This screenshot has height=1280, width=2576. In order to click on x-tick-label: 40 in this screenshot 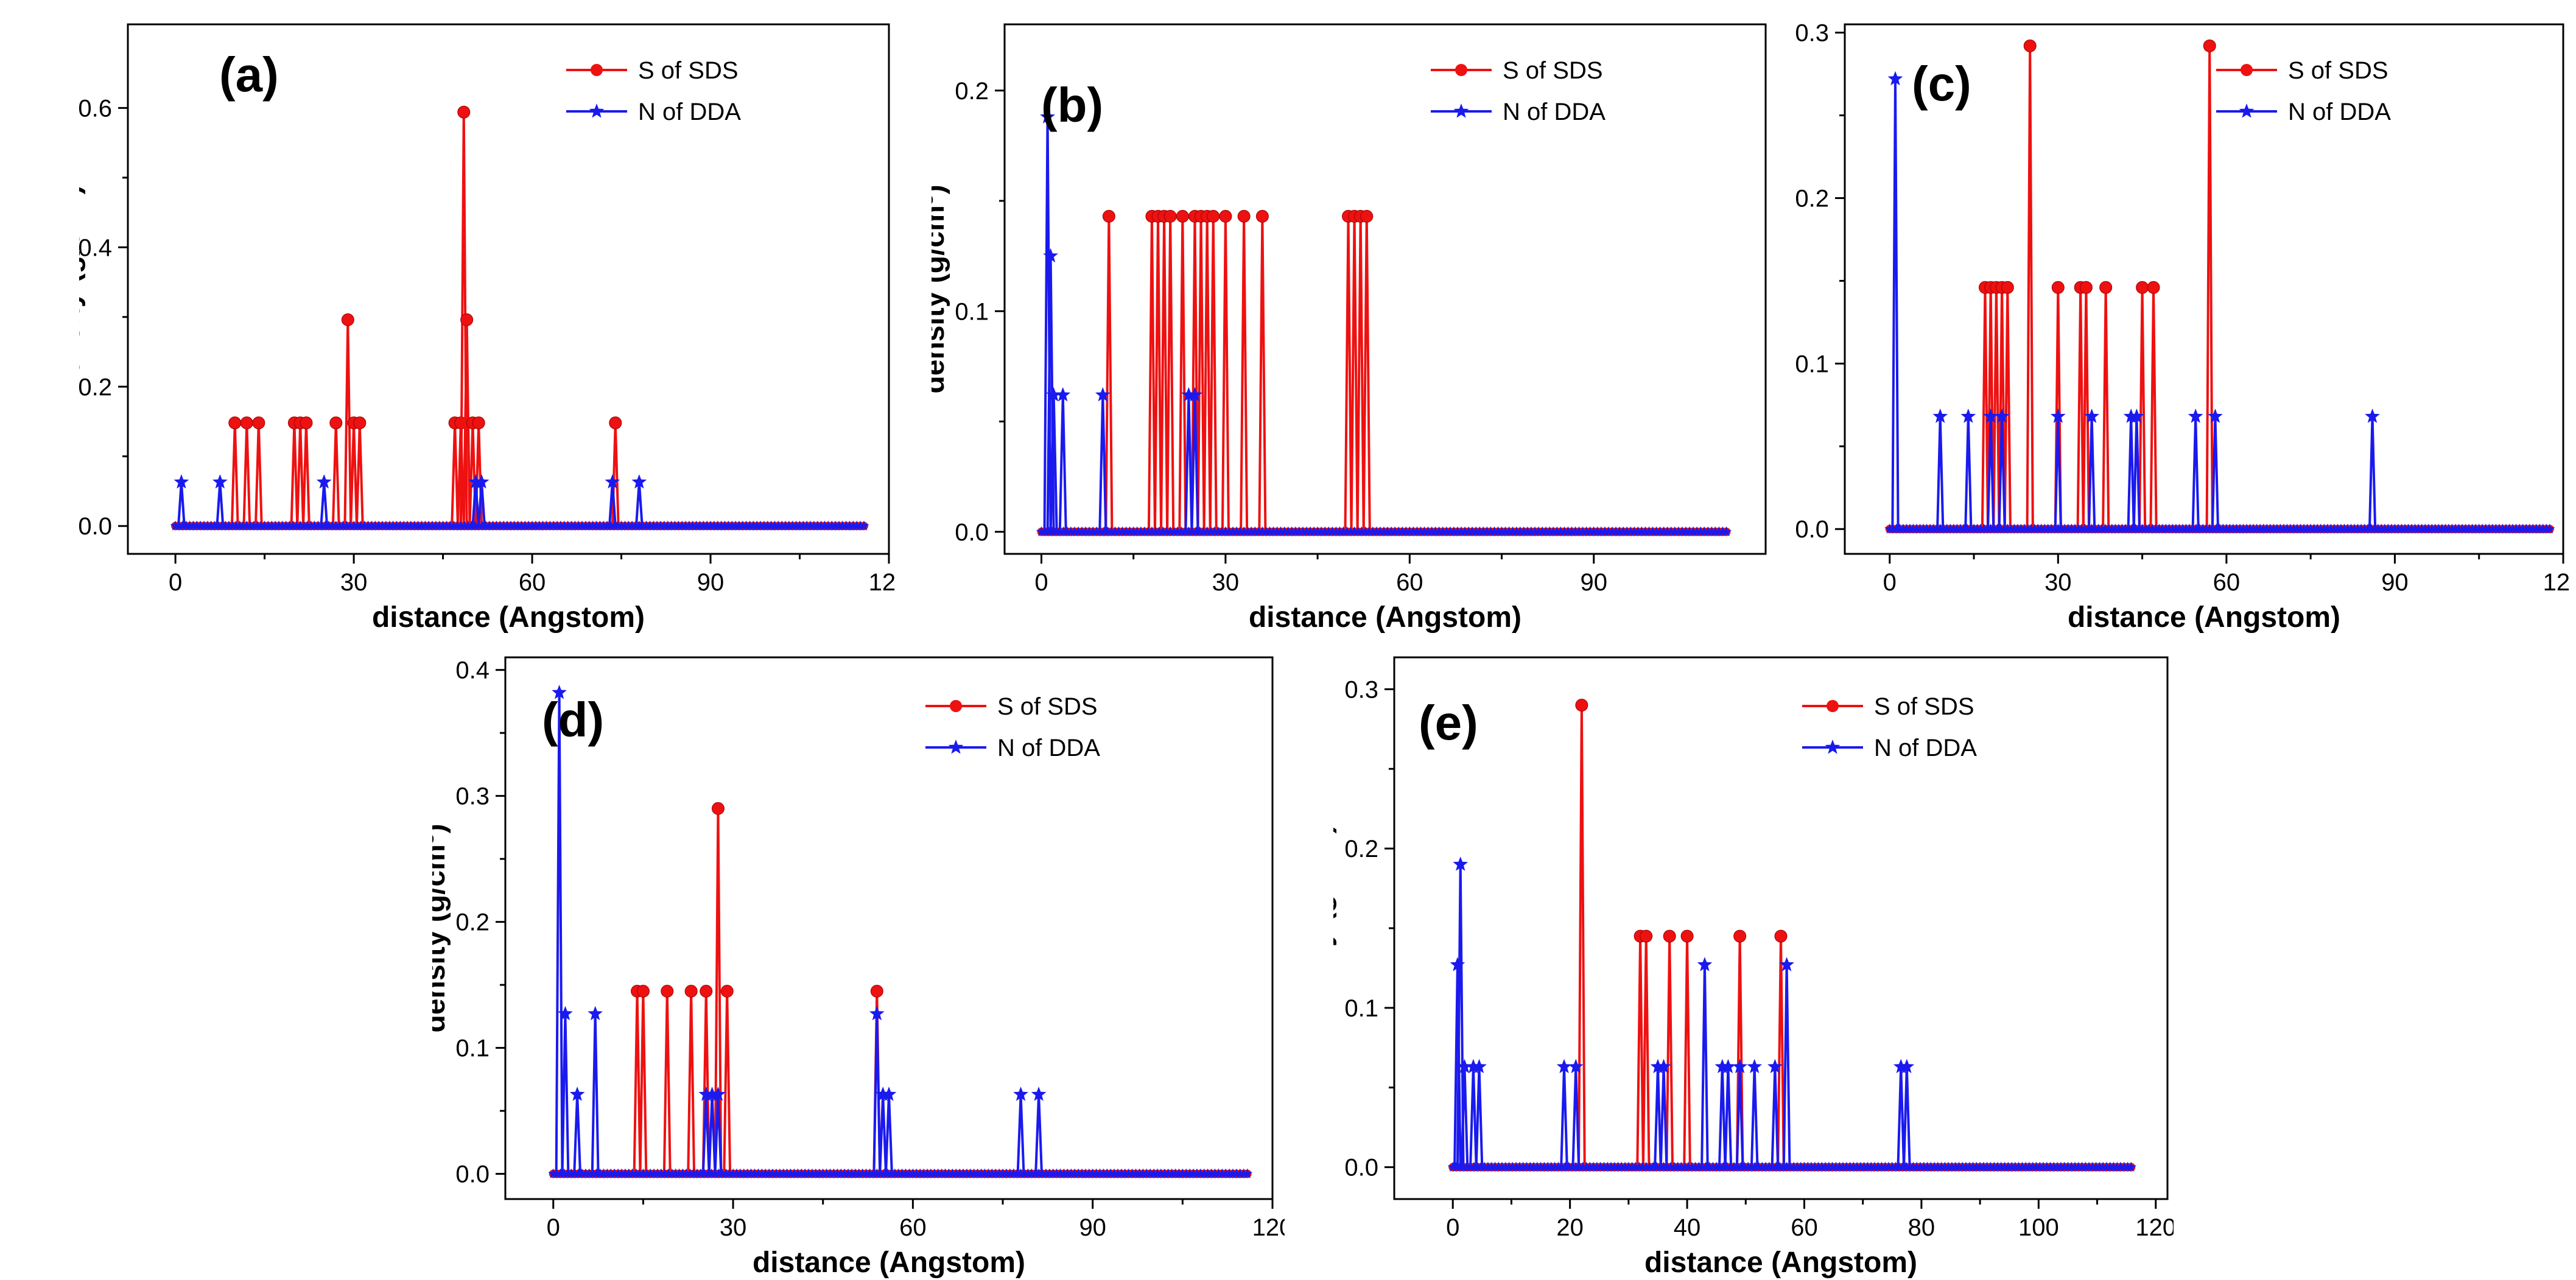, I will do `click(1687, 1227)`.